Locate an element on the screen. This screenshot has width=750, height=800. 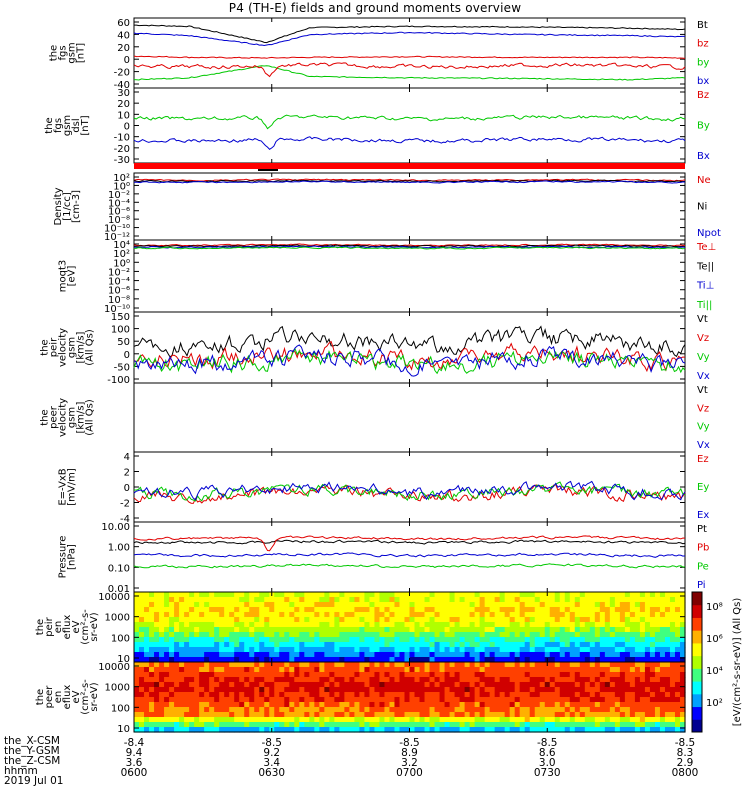
peer_velocity-ylabel-line: (All Qs) is located at coordinates (90, 417).